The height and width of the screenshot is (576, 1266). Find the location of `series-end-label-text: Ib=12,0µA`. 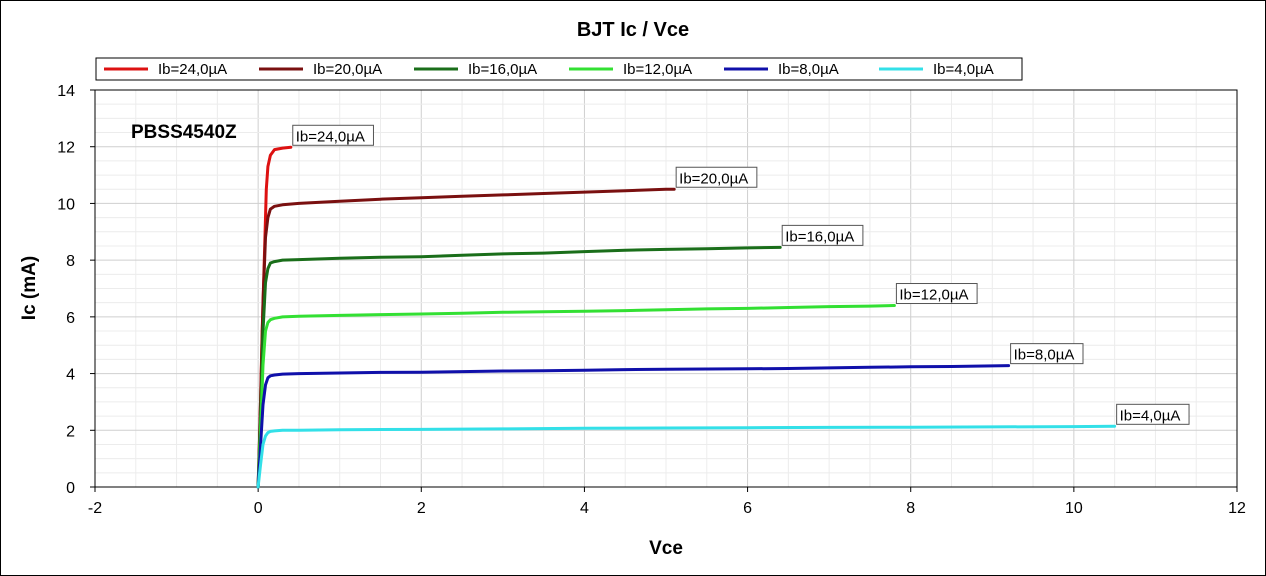

series-end-label-text: Ib=12,0µA is located at coordinates (933, 295).